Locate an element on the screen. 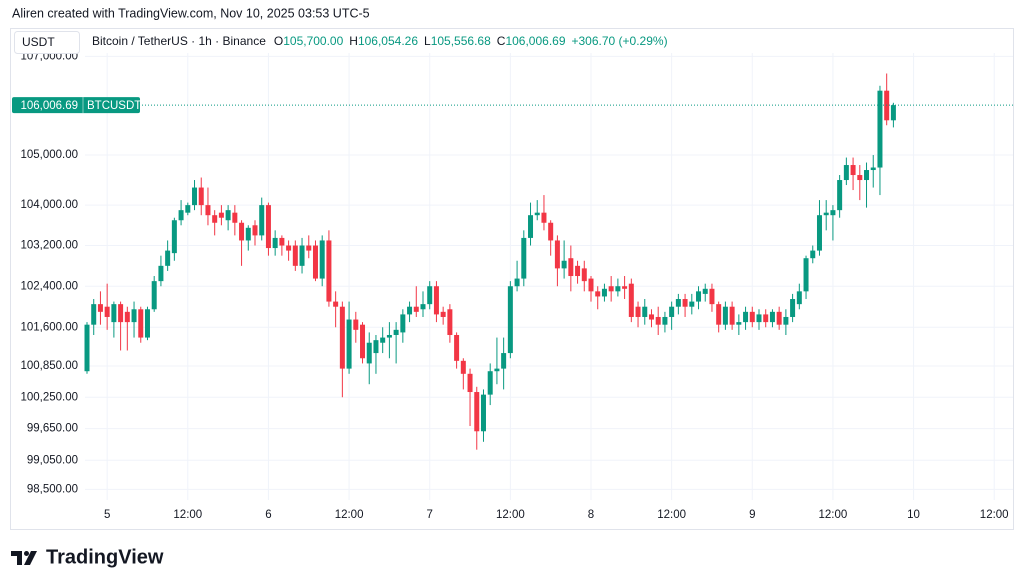 The width and height of the screenshot is (1024, 587). y-tick-label: 101,600.00 is located at coordinates (49, 327).